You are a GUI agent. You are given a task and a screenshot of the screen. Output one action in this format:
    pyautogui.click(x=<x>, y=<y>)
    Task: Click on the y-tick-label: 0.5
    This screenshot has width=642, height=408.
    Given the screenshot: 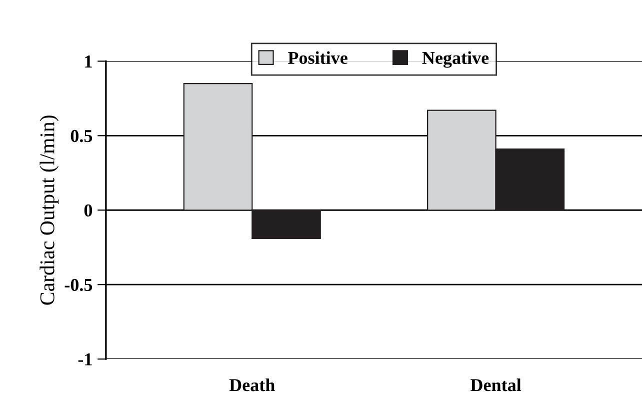 What is the action you would take?
    pyautogui.click(x=81, y=136)
    